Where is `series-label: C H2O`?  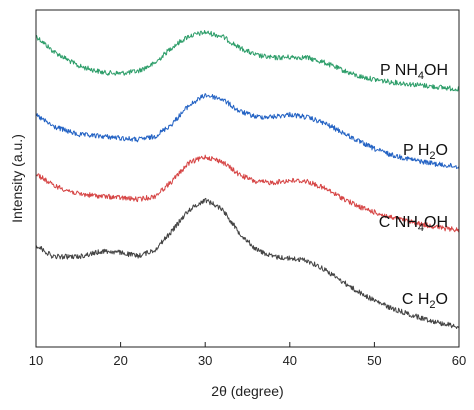 series-label: C H2O is located at coordinates (425, 301).